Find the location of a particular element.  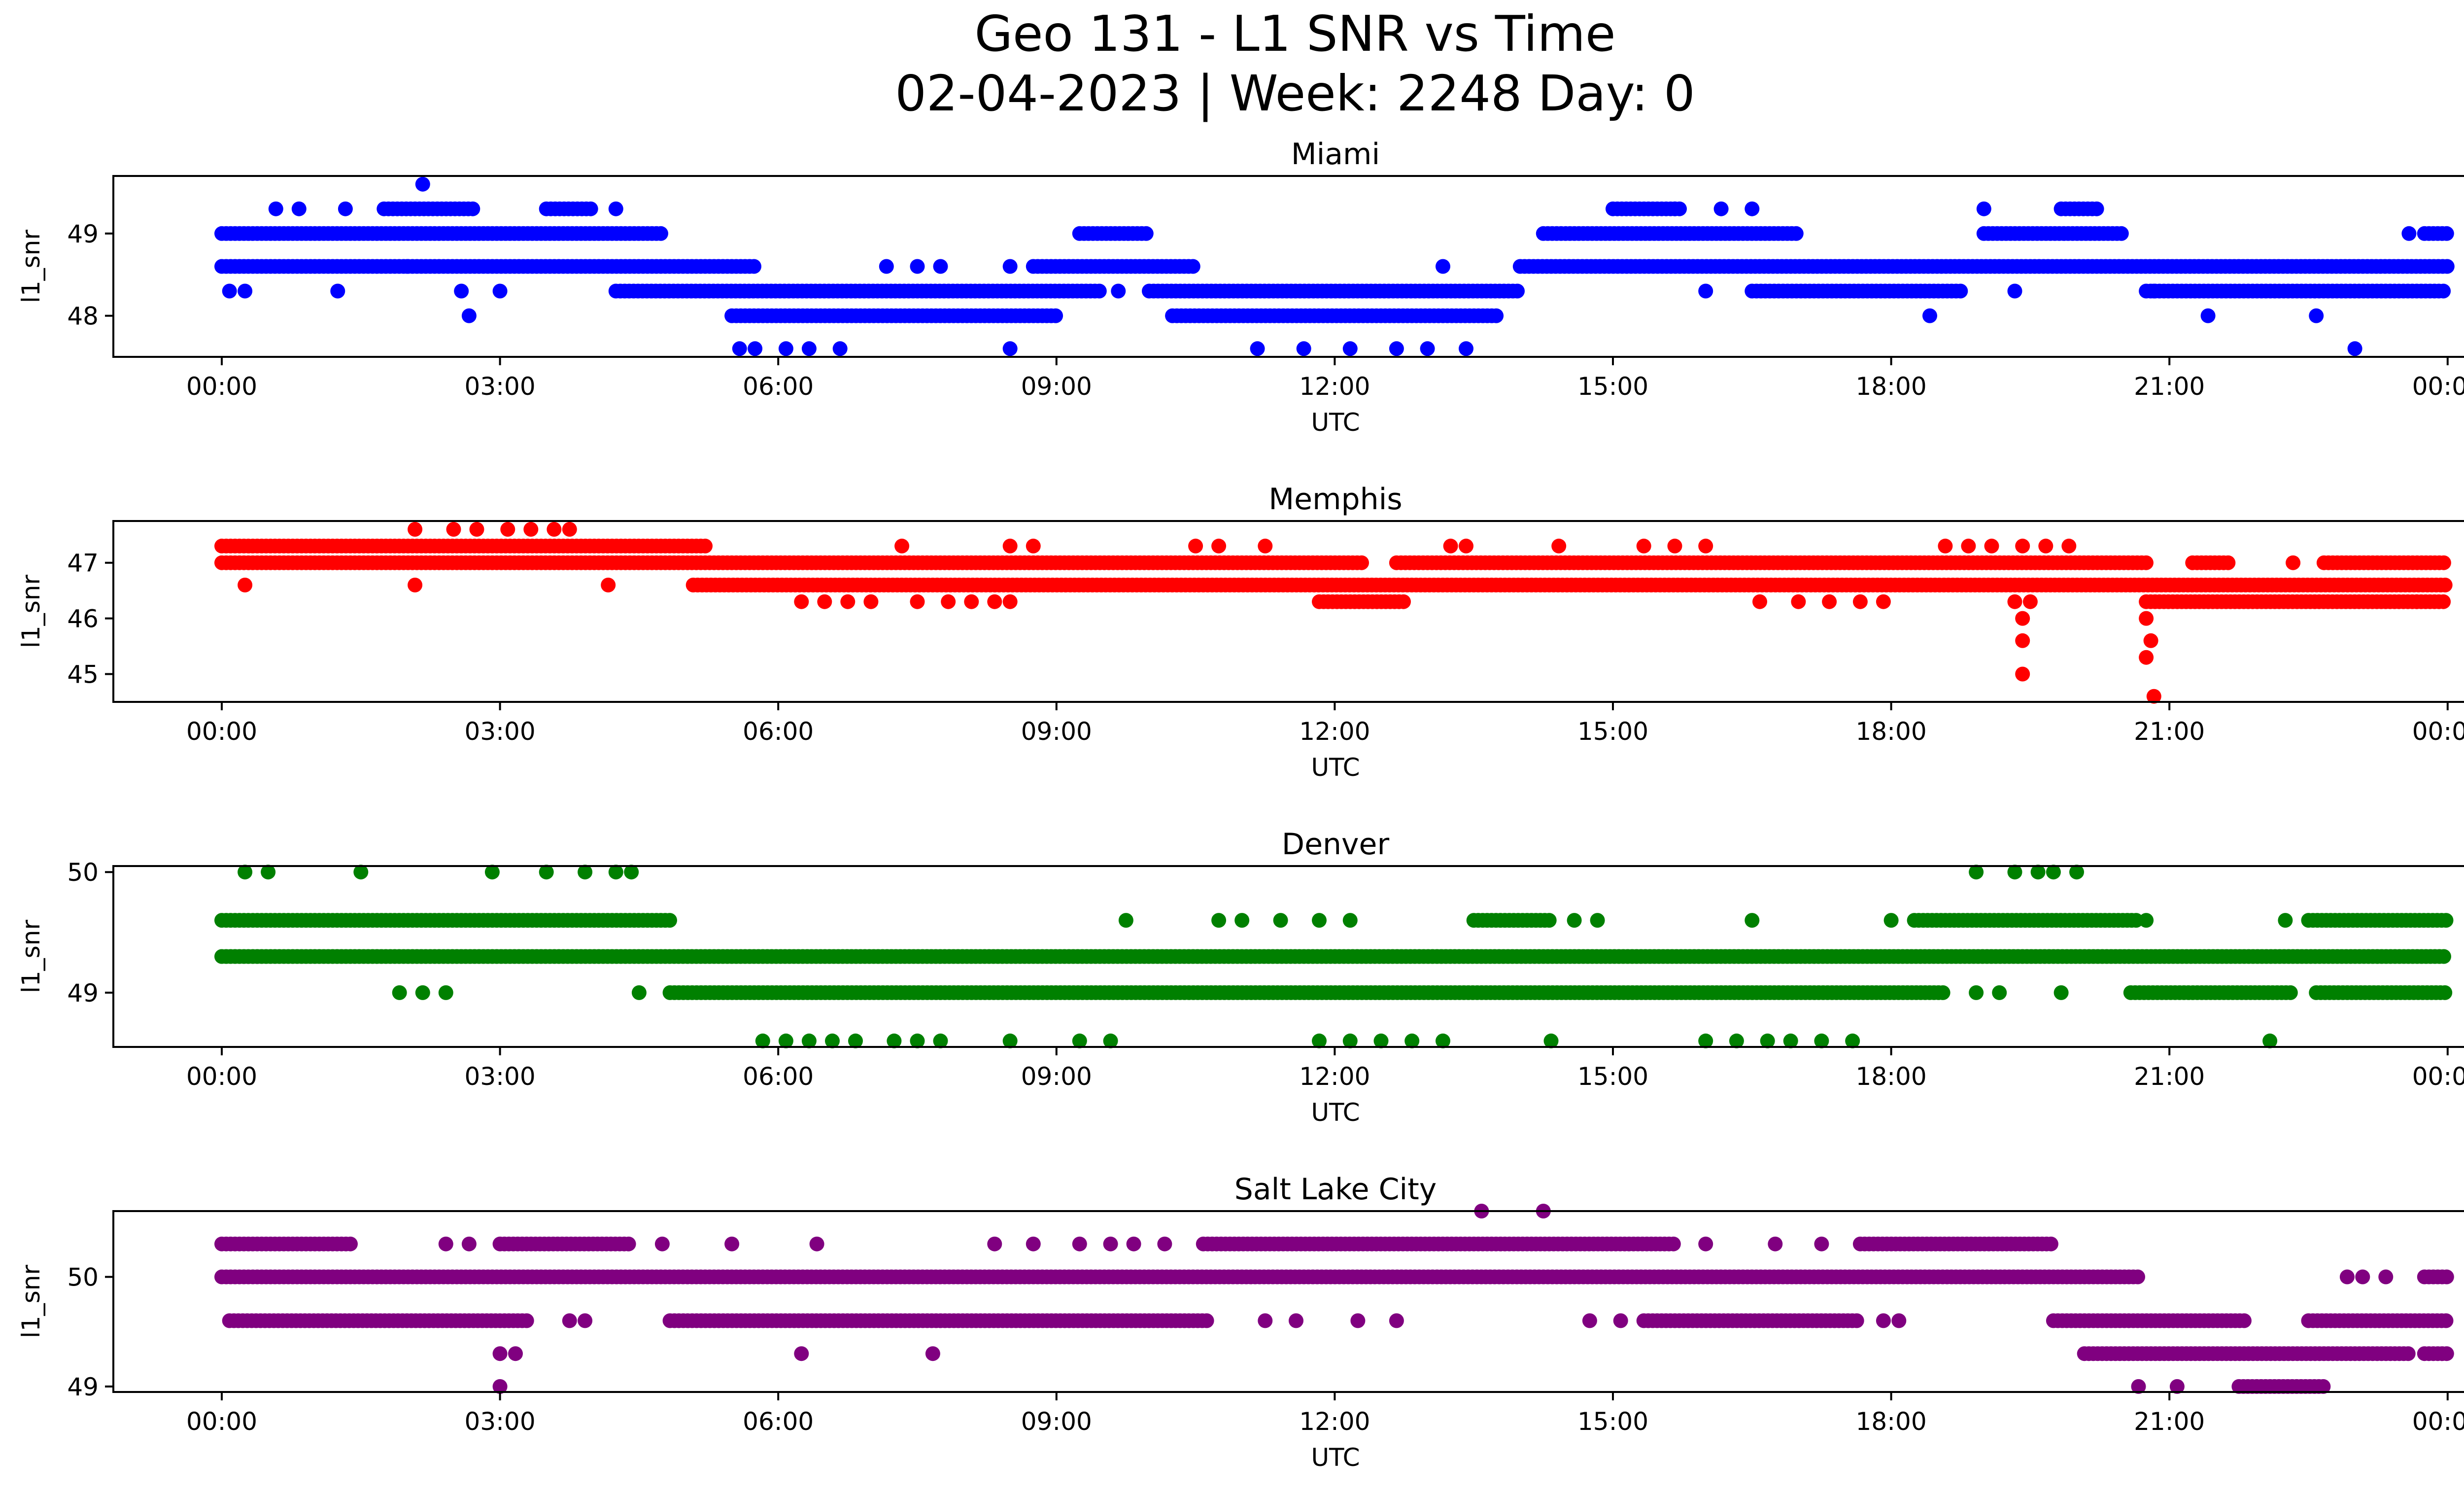

y-tick-label: 47 is located at coordinates (83, 563).